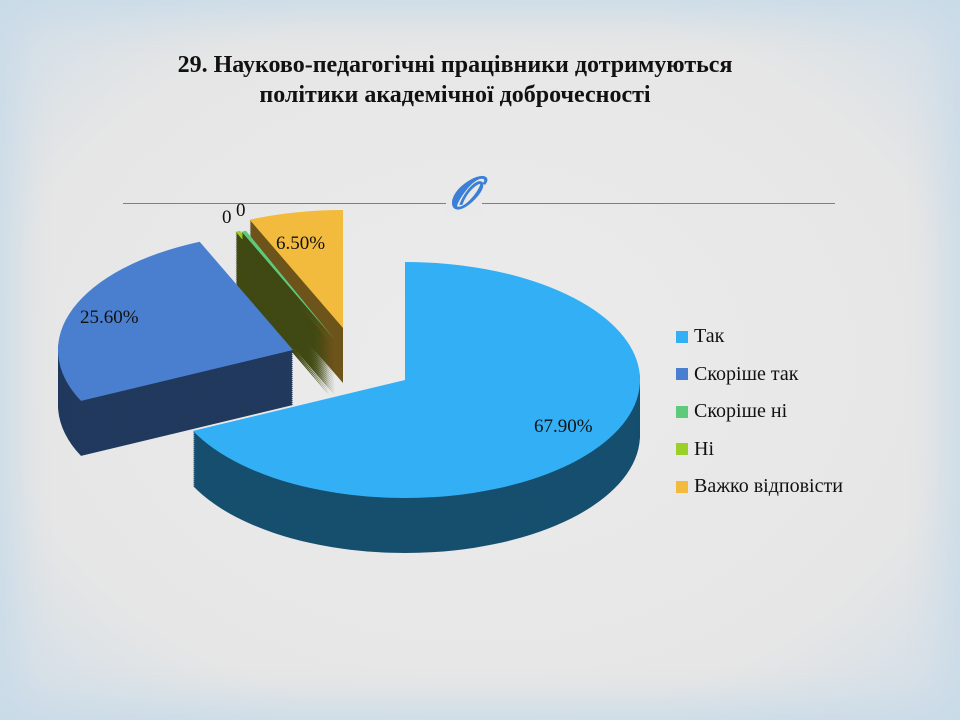 The height and width of the screenshot is (720, 960). What do you see at coordinates (241, 210) in the screenshot?
I see `data-label-ni: 0` at bounding box center [241, 210].